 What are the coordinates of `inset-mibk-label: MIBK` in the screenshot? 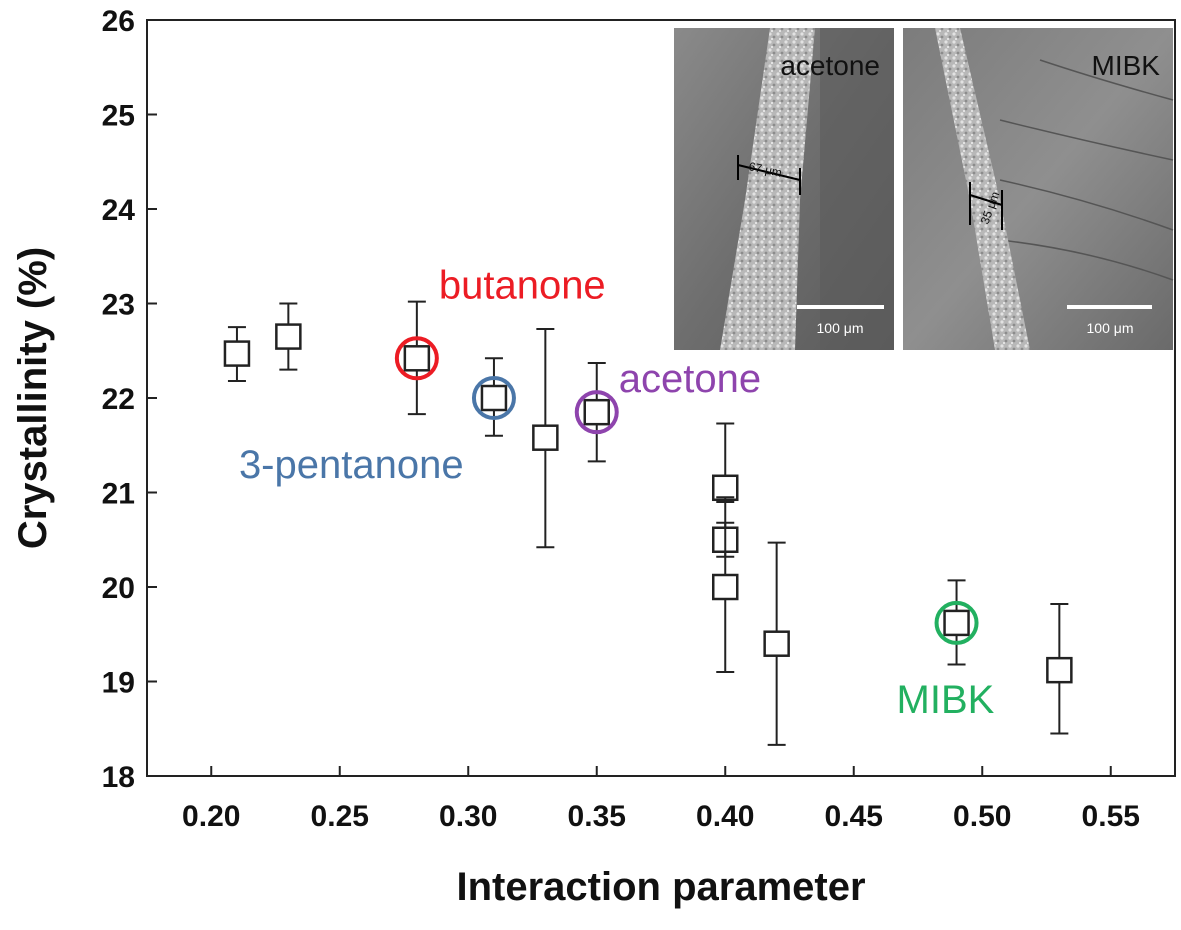 It's located at (1126, 65).